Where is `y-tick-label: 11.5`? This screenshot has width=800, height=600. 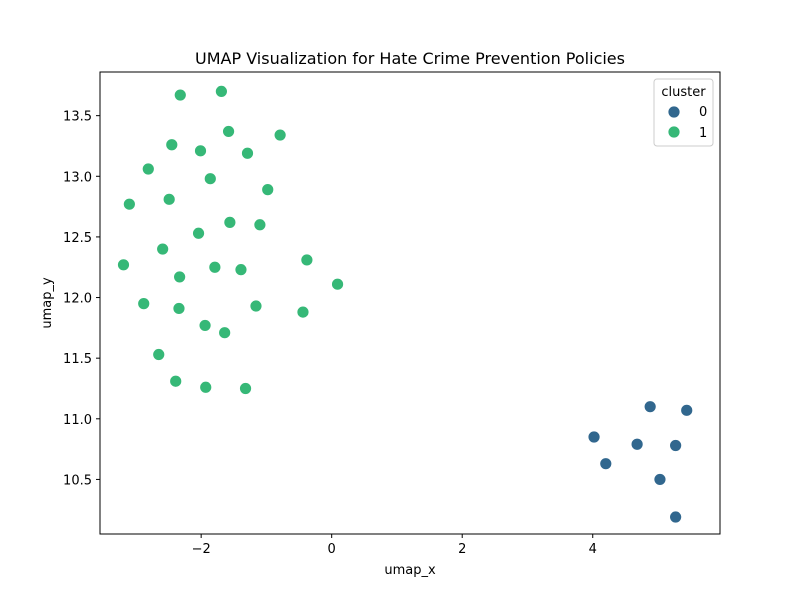 y-tick-label: 11.5 is located at coordinates (77, 359).